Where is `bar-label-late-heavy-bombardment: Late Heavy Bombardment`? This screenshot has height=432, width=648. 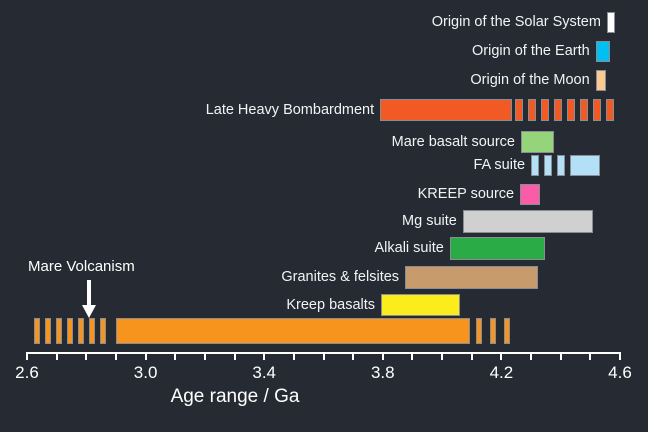
bar-label-late-heavy-bombardment: Late Heavy Bombardment is located at coordinates (290, 110).